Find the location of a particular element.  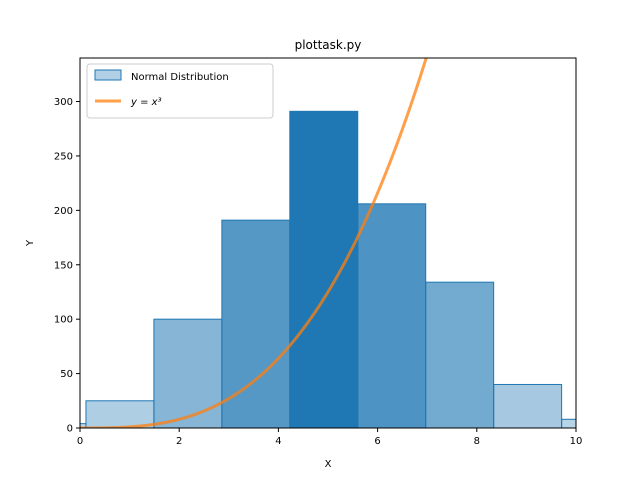

y-axis-title: Y is located at coordinates (30, 243).